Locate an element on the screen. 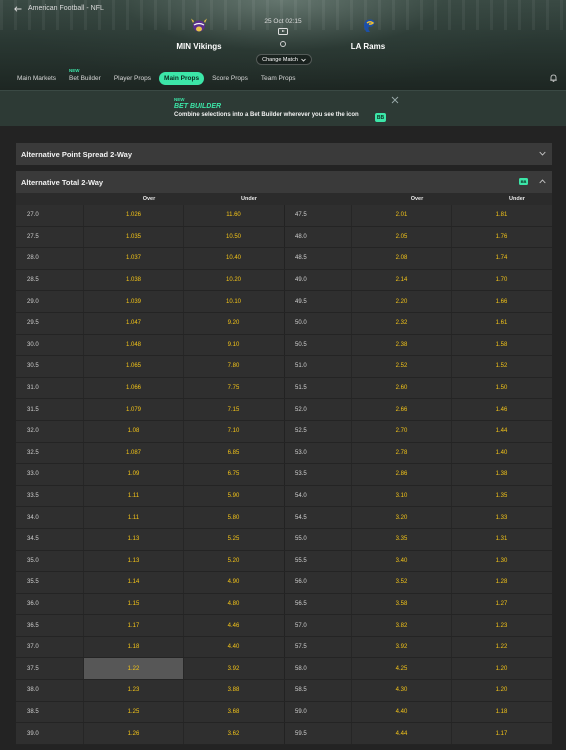  odds-over-button: 1.23 is located at coordinates (133, 690).